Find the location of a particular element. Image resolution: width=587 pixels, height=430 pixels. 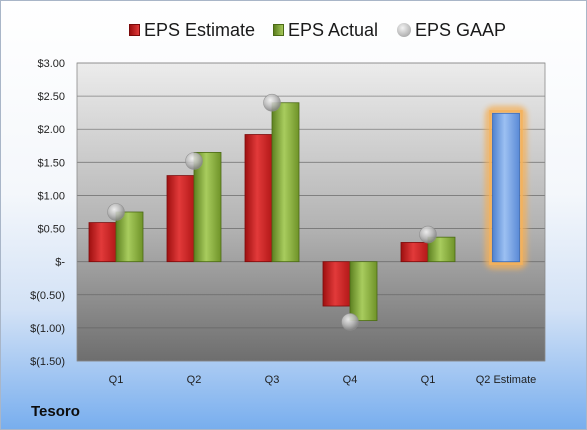

y-tick-label: $- is located at coordinates (60, 263).